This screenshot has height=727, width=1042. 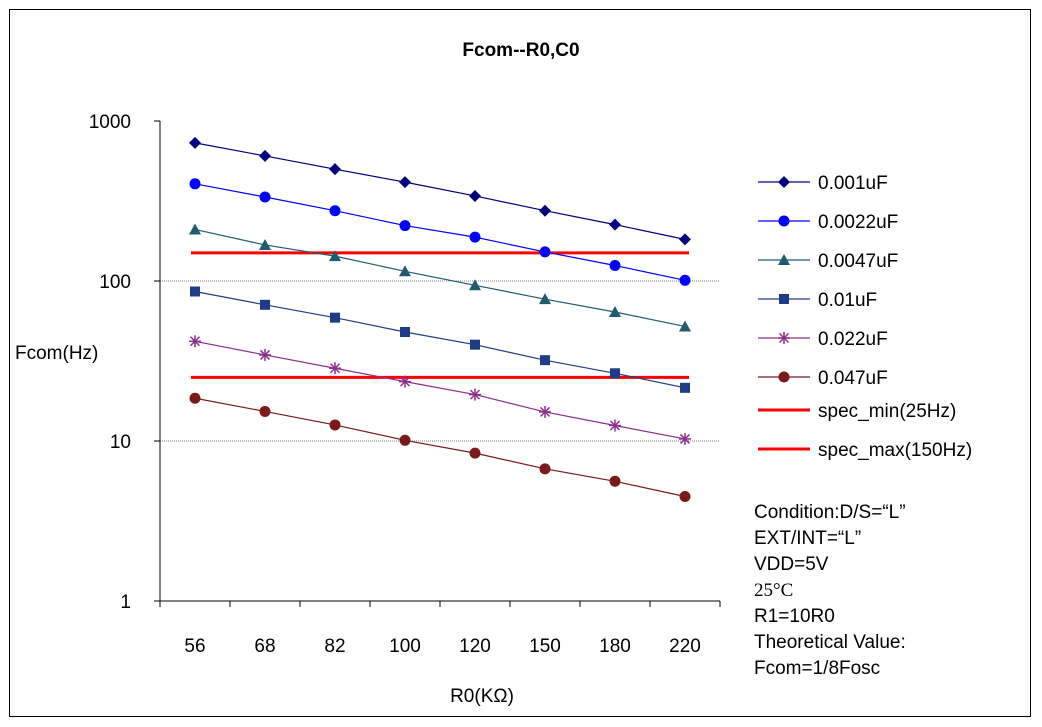 I want to click on condition-line-3: VDD=5V, so click(x=791, y=564).